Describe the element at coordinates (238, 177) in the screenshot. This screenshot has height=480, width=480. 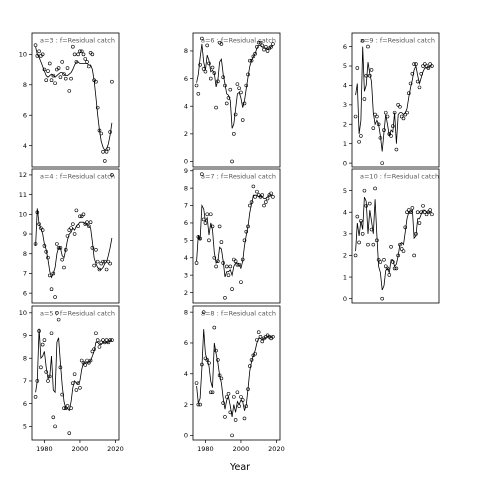
I see `panel-title: a=7 : f=Residual catch` at that location.